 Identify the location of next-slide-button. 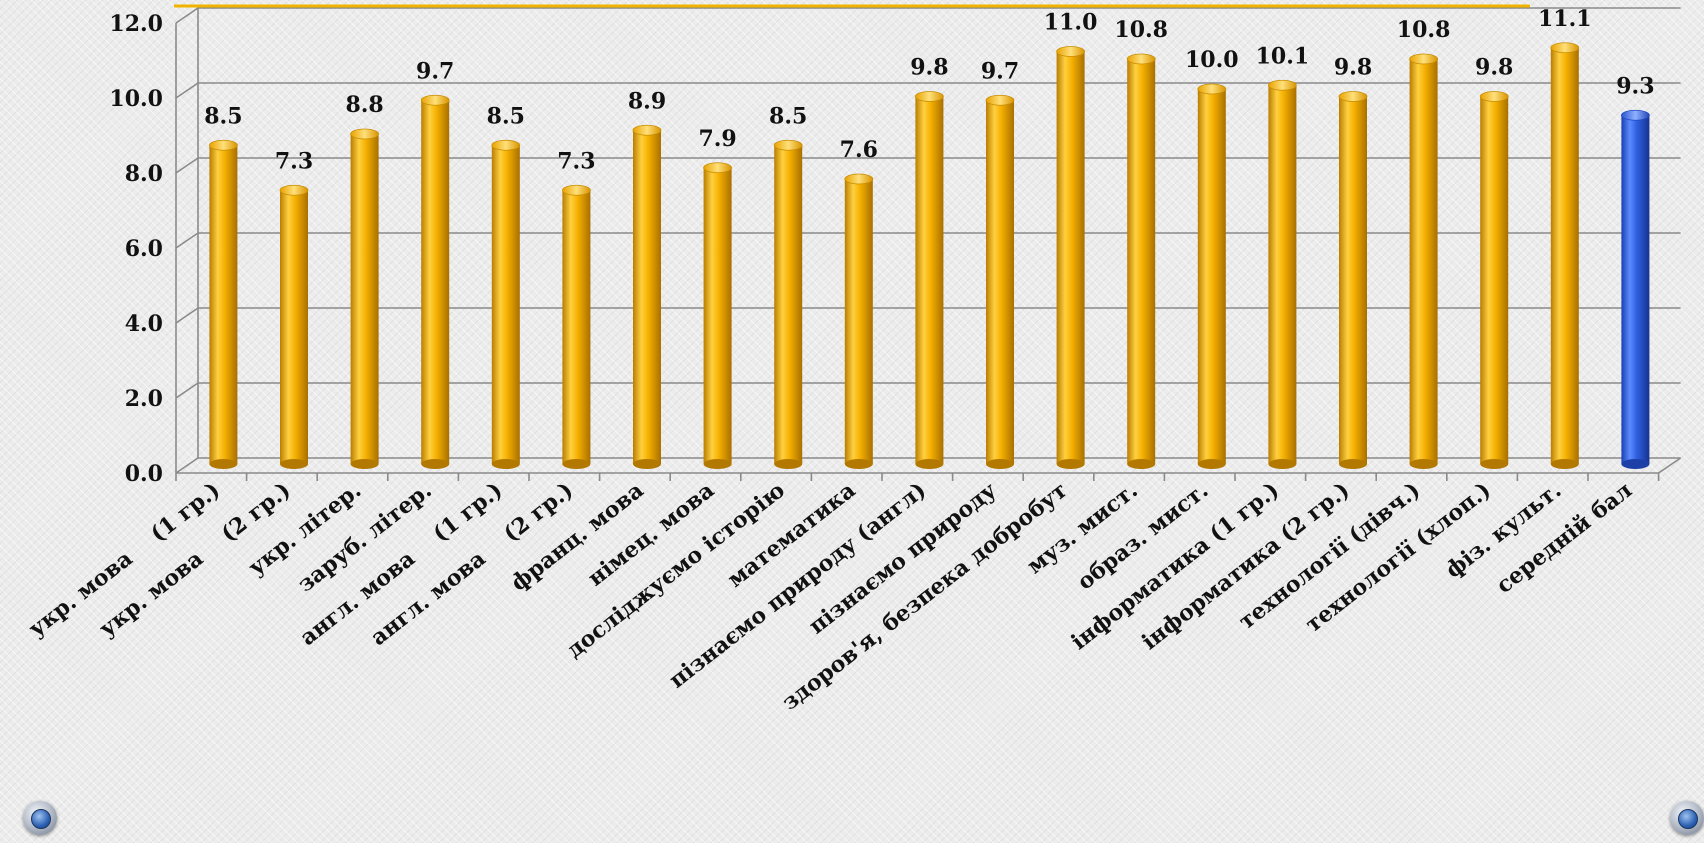
(1687, 818).